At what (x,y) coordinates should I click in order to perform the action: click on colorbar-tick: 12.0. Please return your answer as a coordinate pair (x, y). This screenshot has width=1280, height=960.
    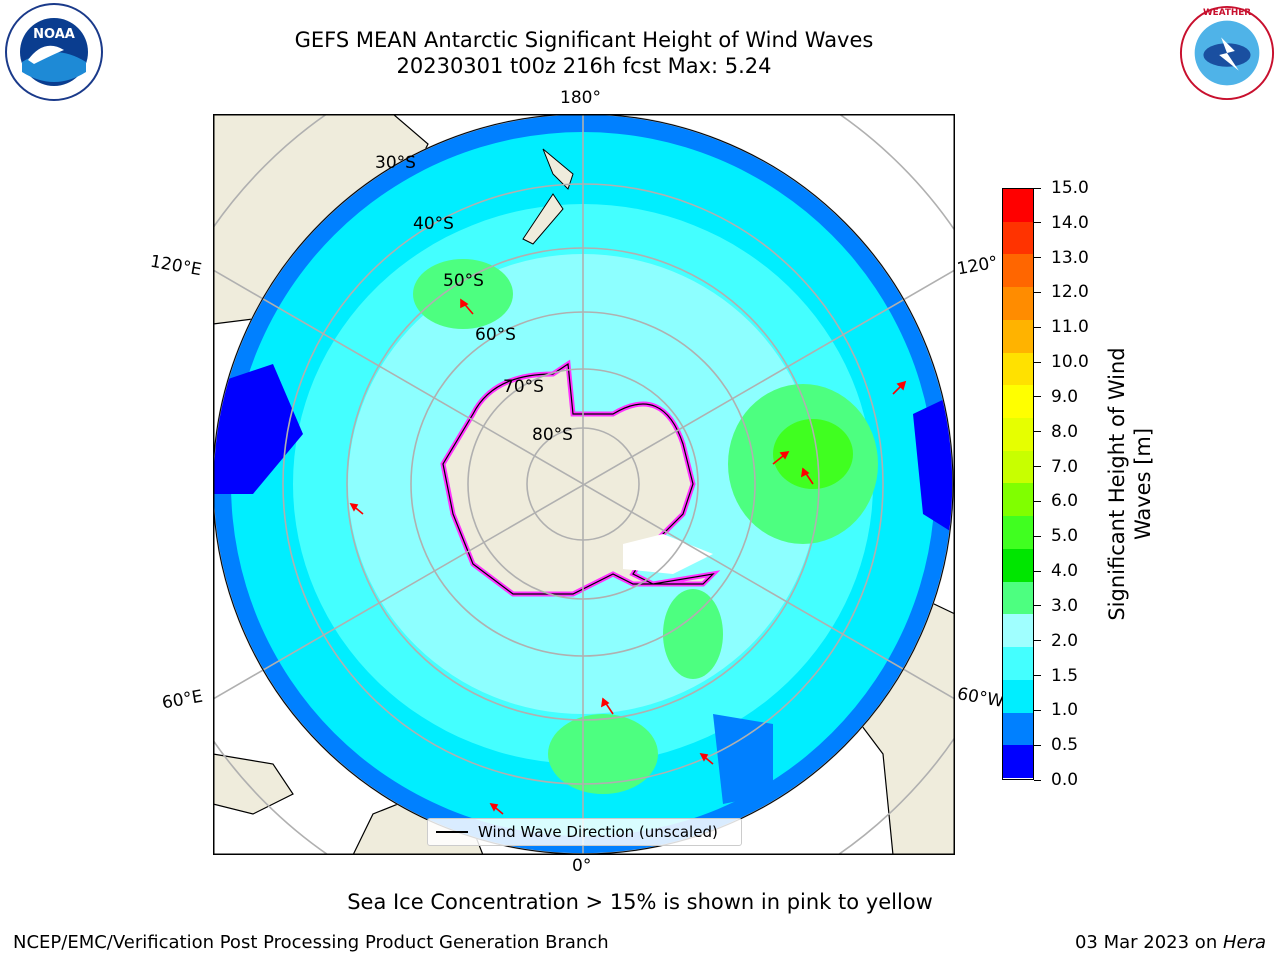
    Looking at the image, I should click on (1061, 292).